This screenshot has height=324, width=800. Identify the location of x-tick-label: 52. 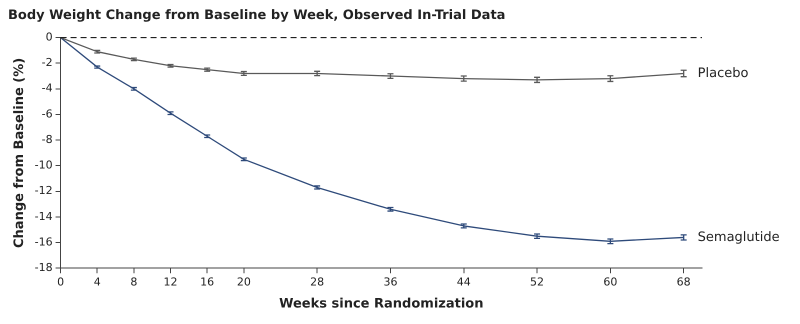
(537, 282).